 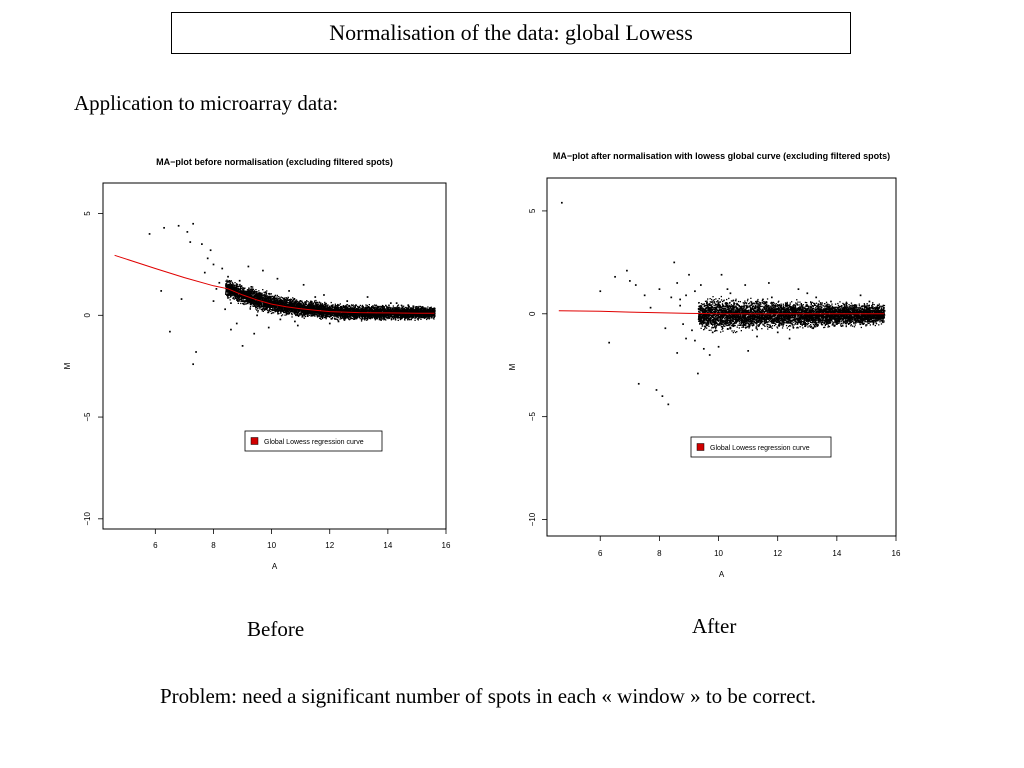 I want to click on x-tick-label: 6, so click(x=155, y=545).